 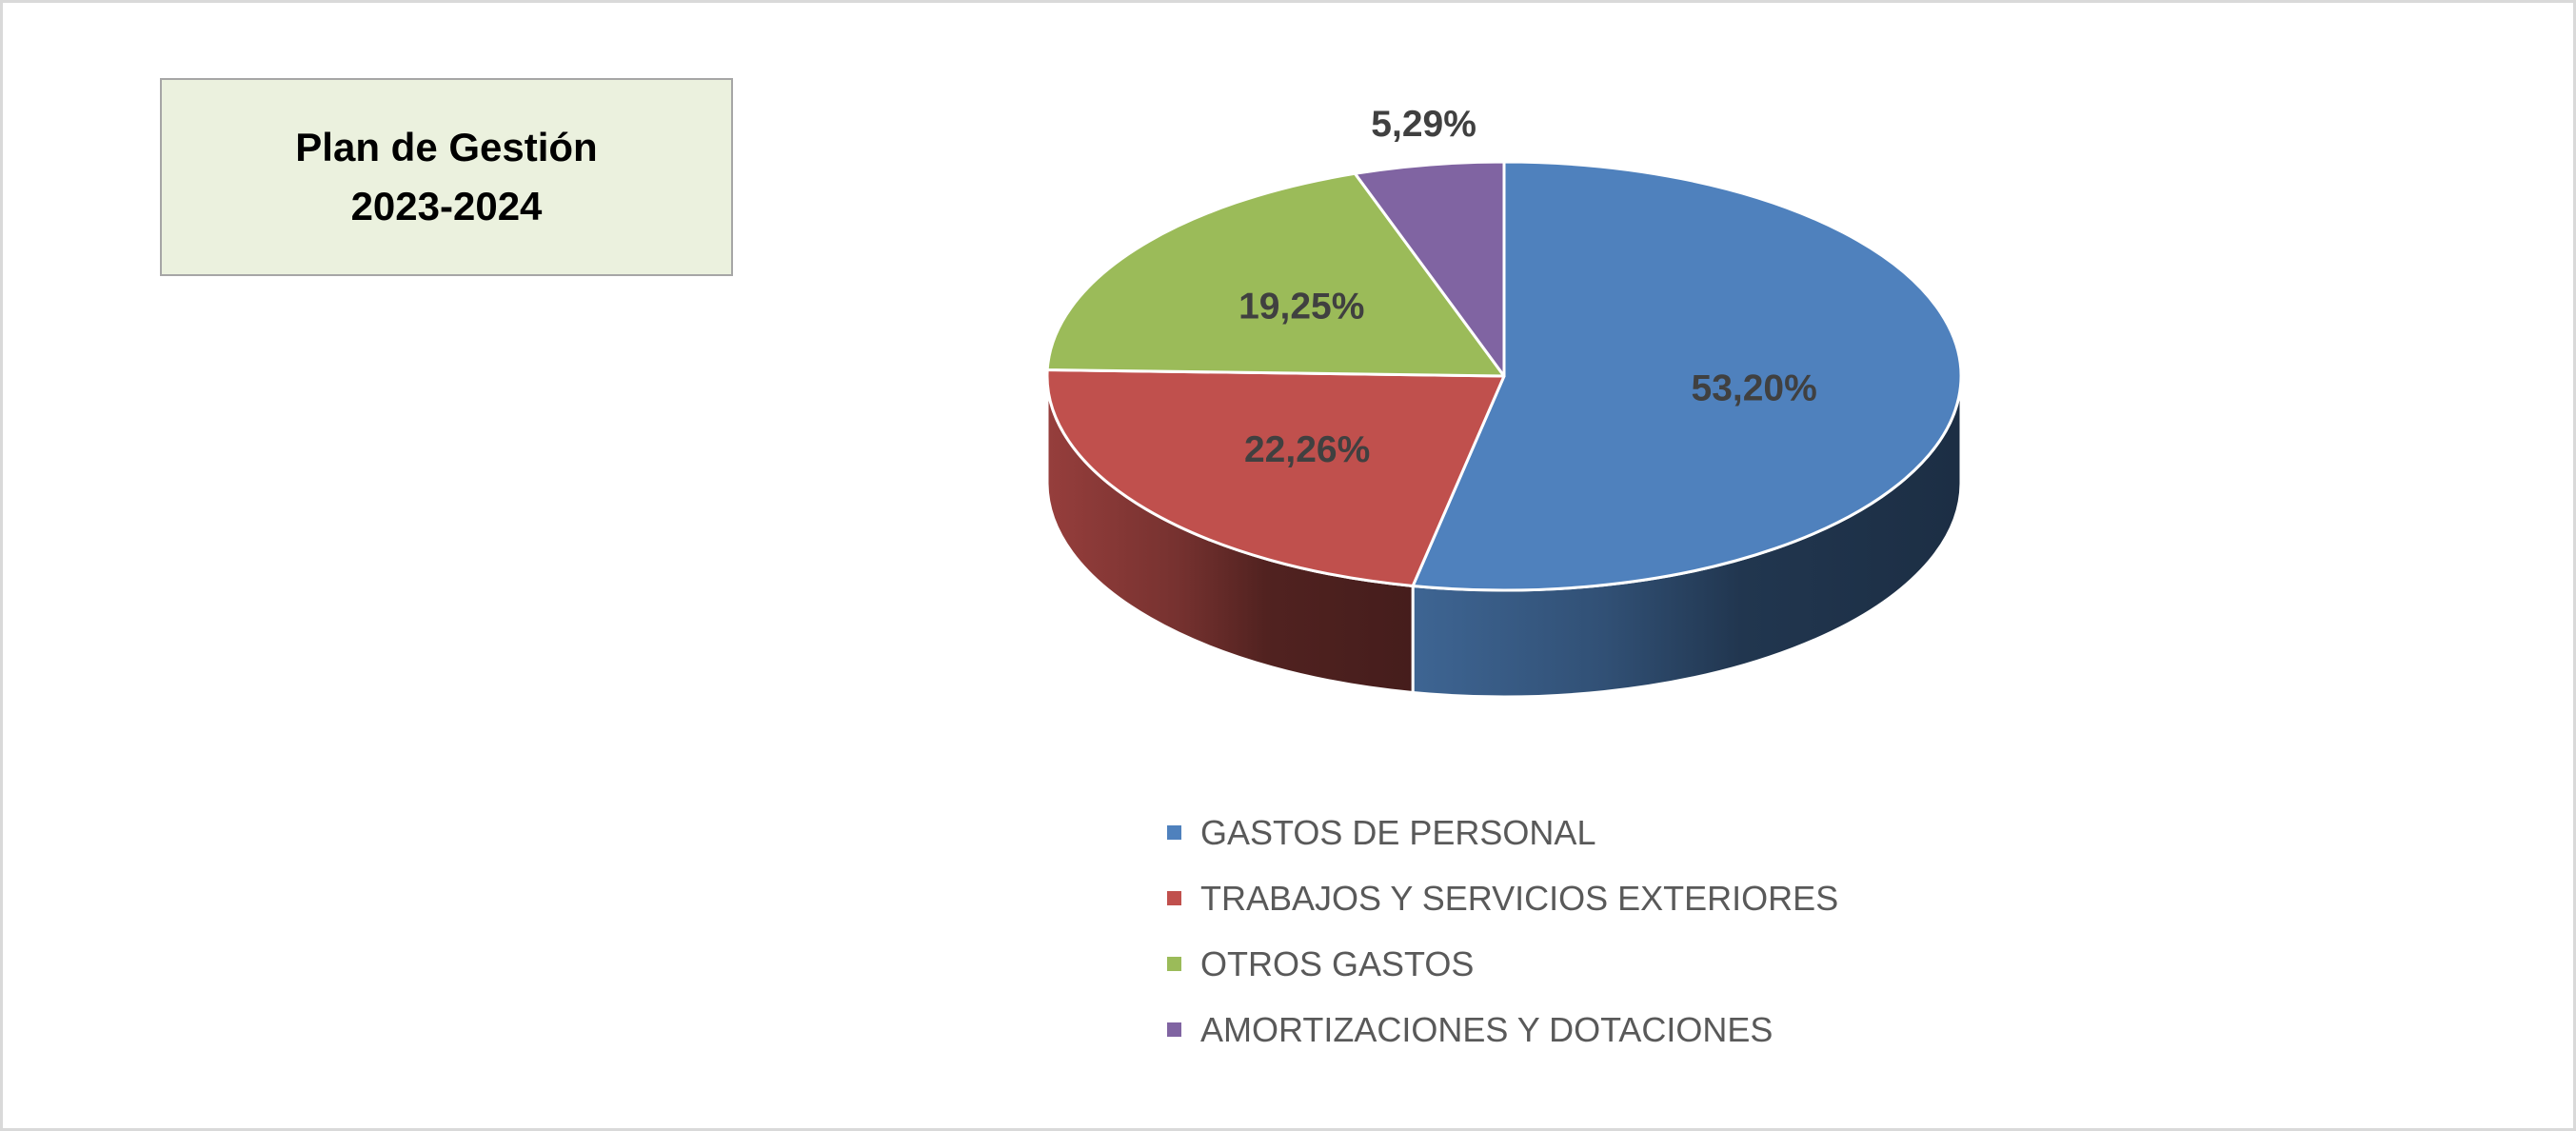 I want to click on legend-label: OTROS GASTOS, so click(x=1337, y=963).